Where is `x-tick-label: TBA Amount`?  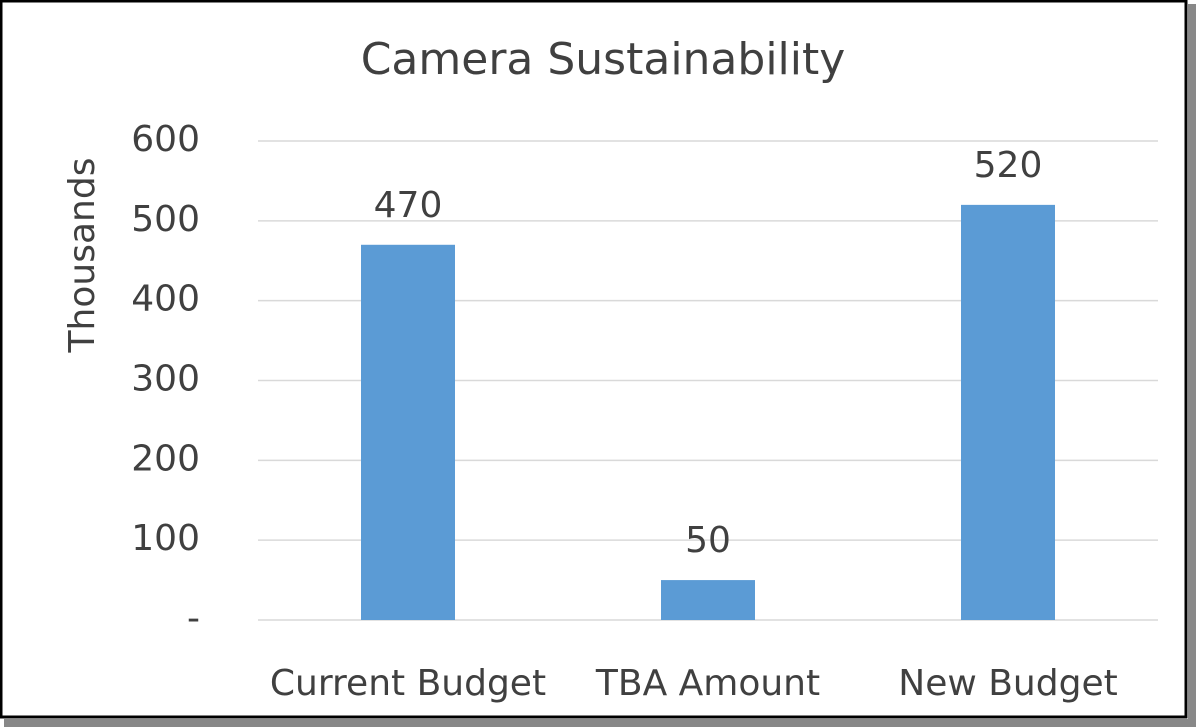
x-tick-label: TBA Amount is located at coordinates (707, 683).